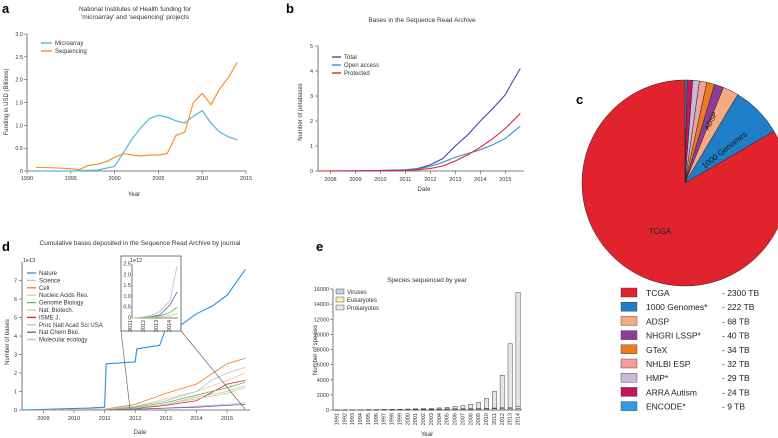  I want to click on legend-swatch-nhgri-lssp, so click(629, 335).